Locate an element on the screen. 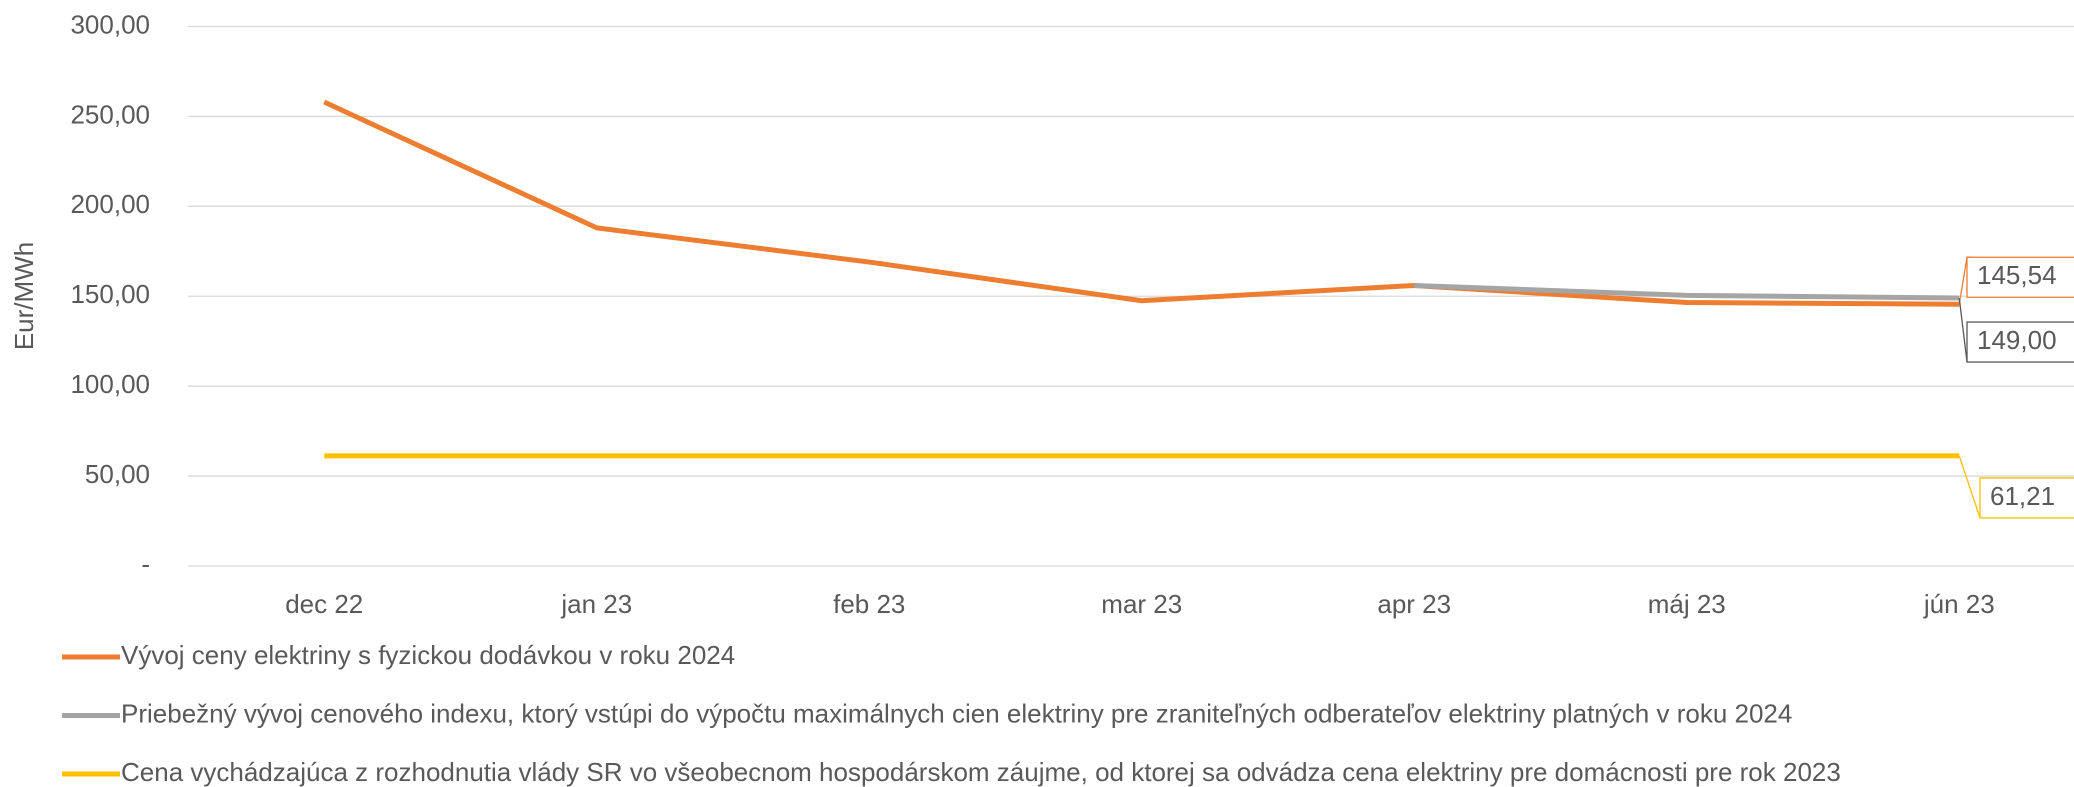 This screenshot has height=787, width=2074. x-tick-label: apr 23 is located at coordinates (1414, 604).